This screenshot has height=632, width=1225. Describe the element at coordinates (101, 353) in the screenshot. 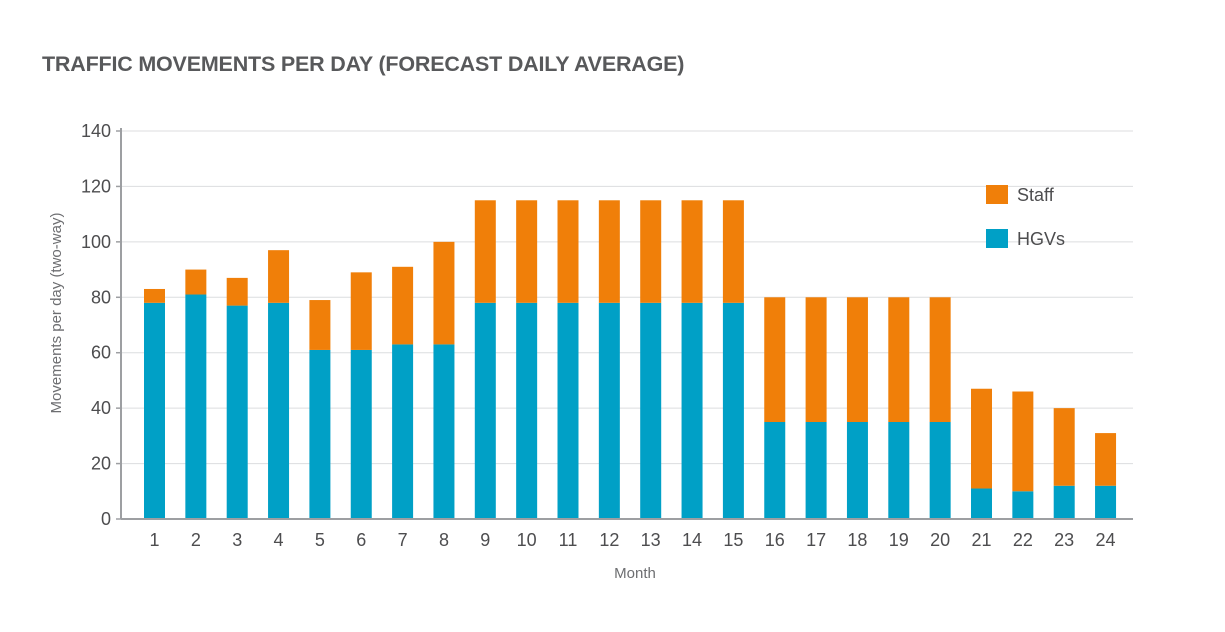

I see `y-tick-label: 60` at that location.